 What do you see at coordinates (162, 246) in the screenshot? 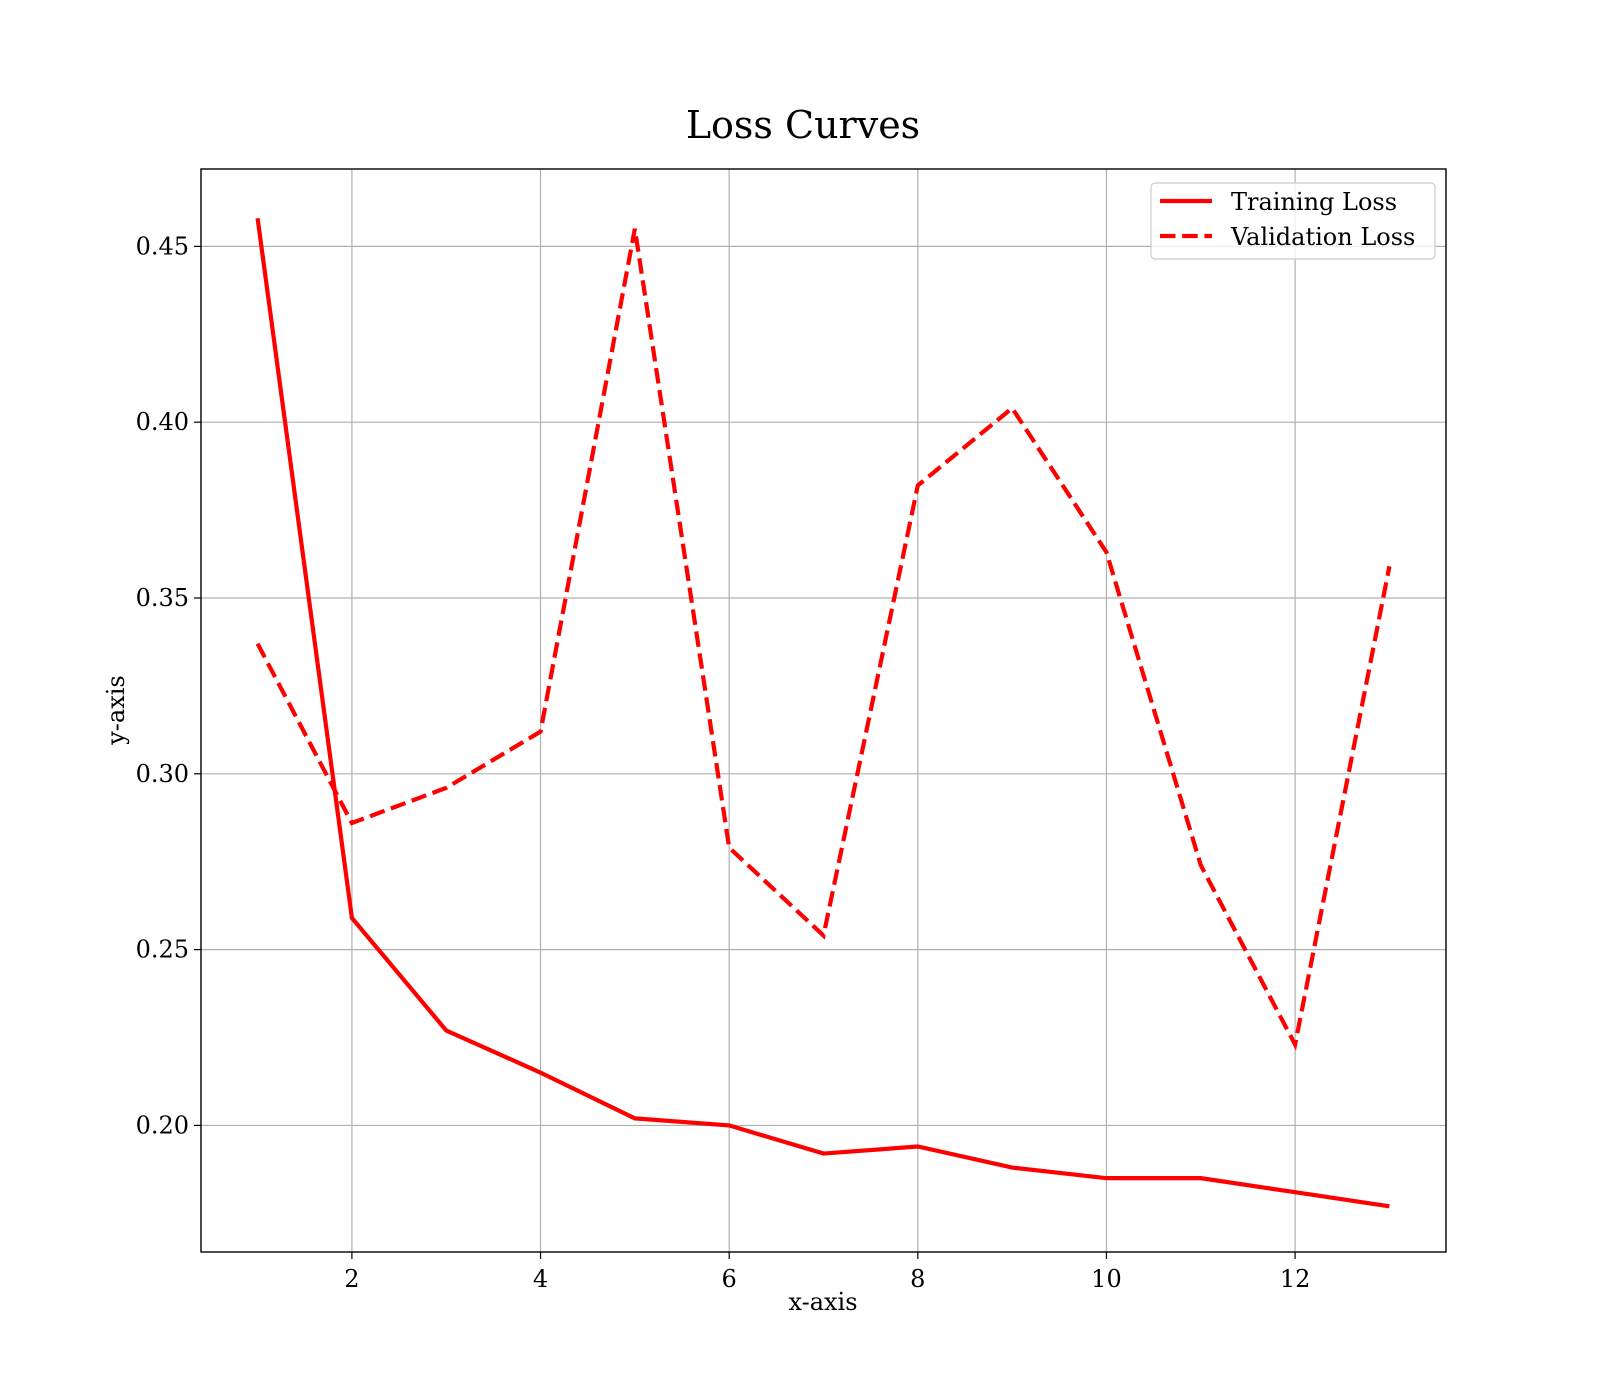
I see `y-tick-label: 0.45` at bounding box center [162, 246].